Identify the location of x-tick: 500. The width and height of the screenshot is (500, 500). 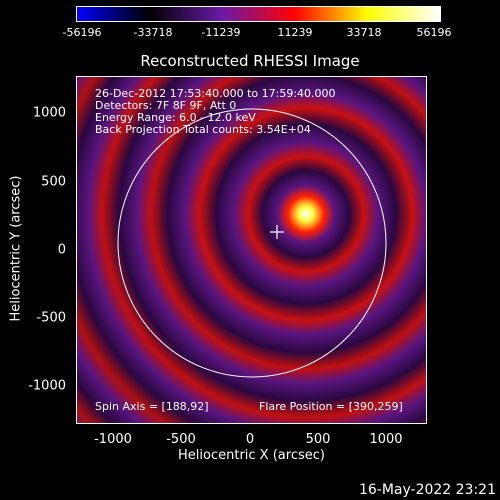
(318, 439).